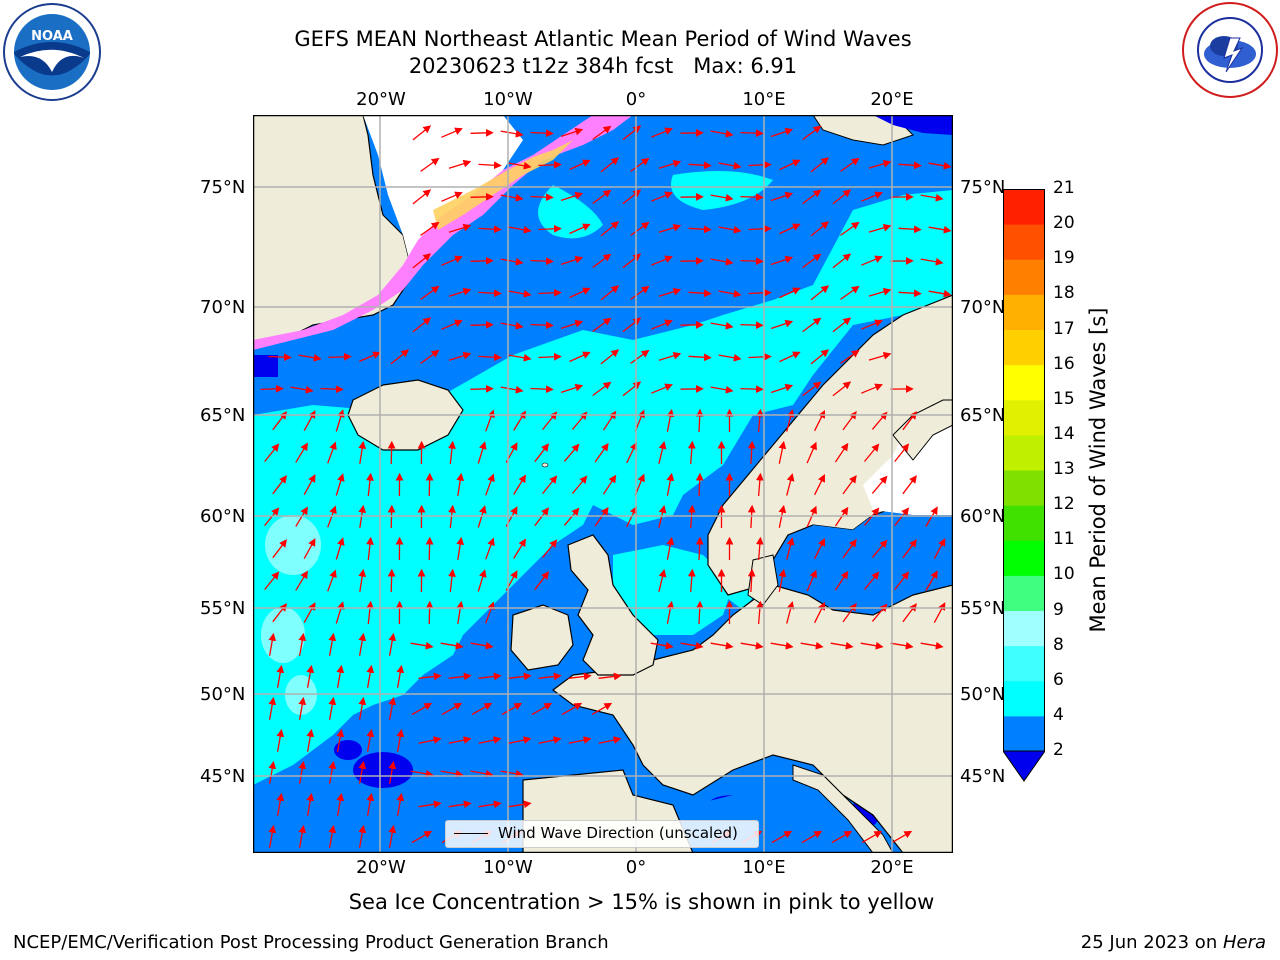 This screenshot has width=1280, height=960. I want to click on colorbar-tick-label: 13, so click(1064, 469).